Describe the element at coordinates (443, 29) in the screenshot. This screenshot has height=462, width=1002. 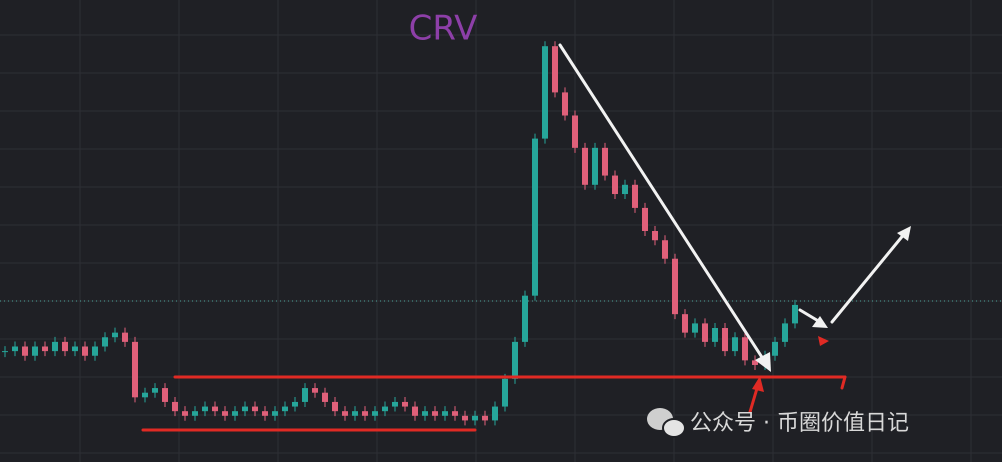
I see `chart-title: CRV` at that location.